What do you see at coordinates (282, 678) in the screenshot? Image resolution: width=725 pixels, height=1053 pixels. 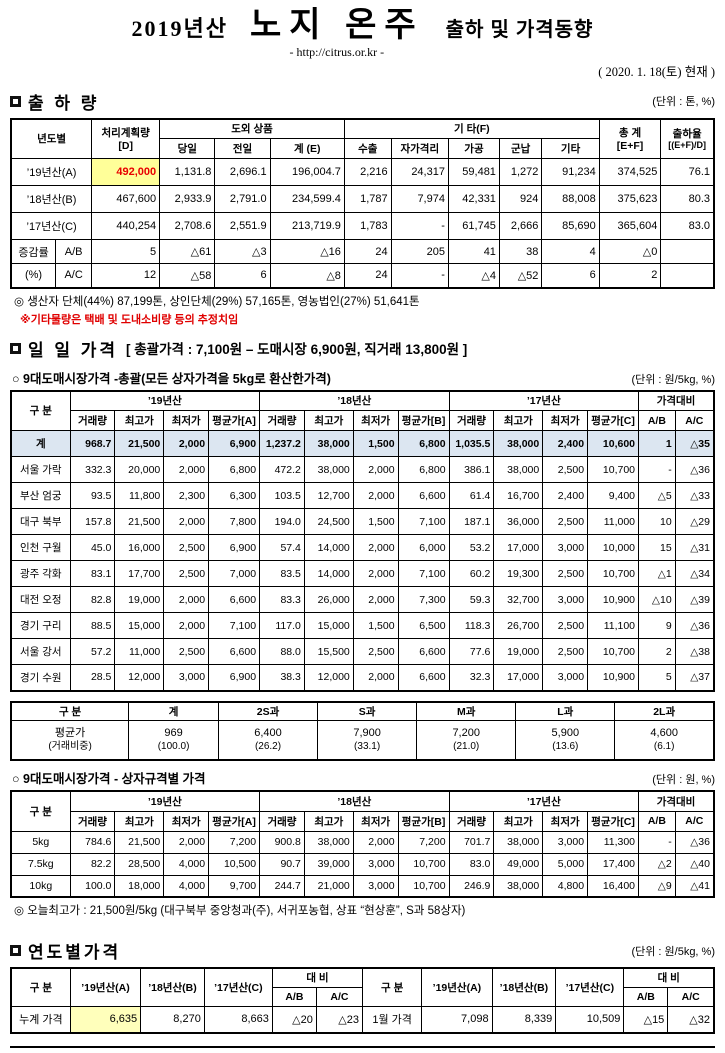 I see `table-cell: 38.3` at bounding box center [282, 678].